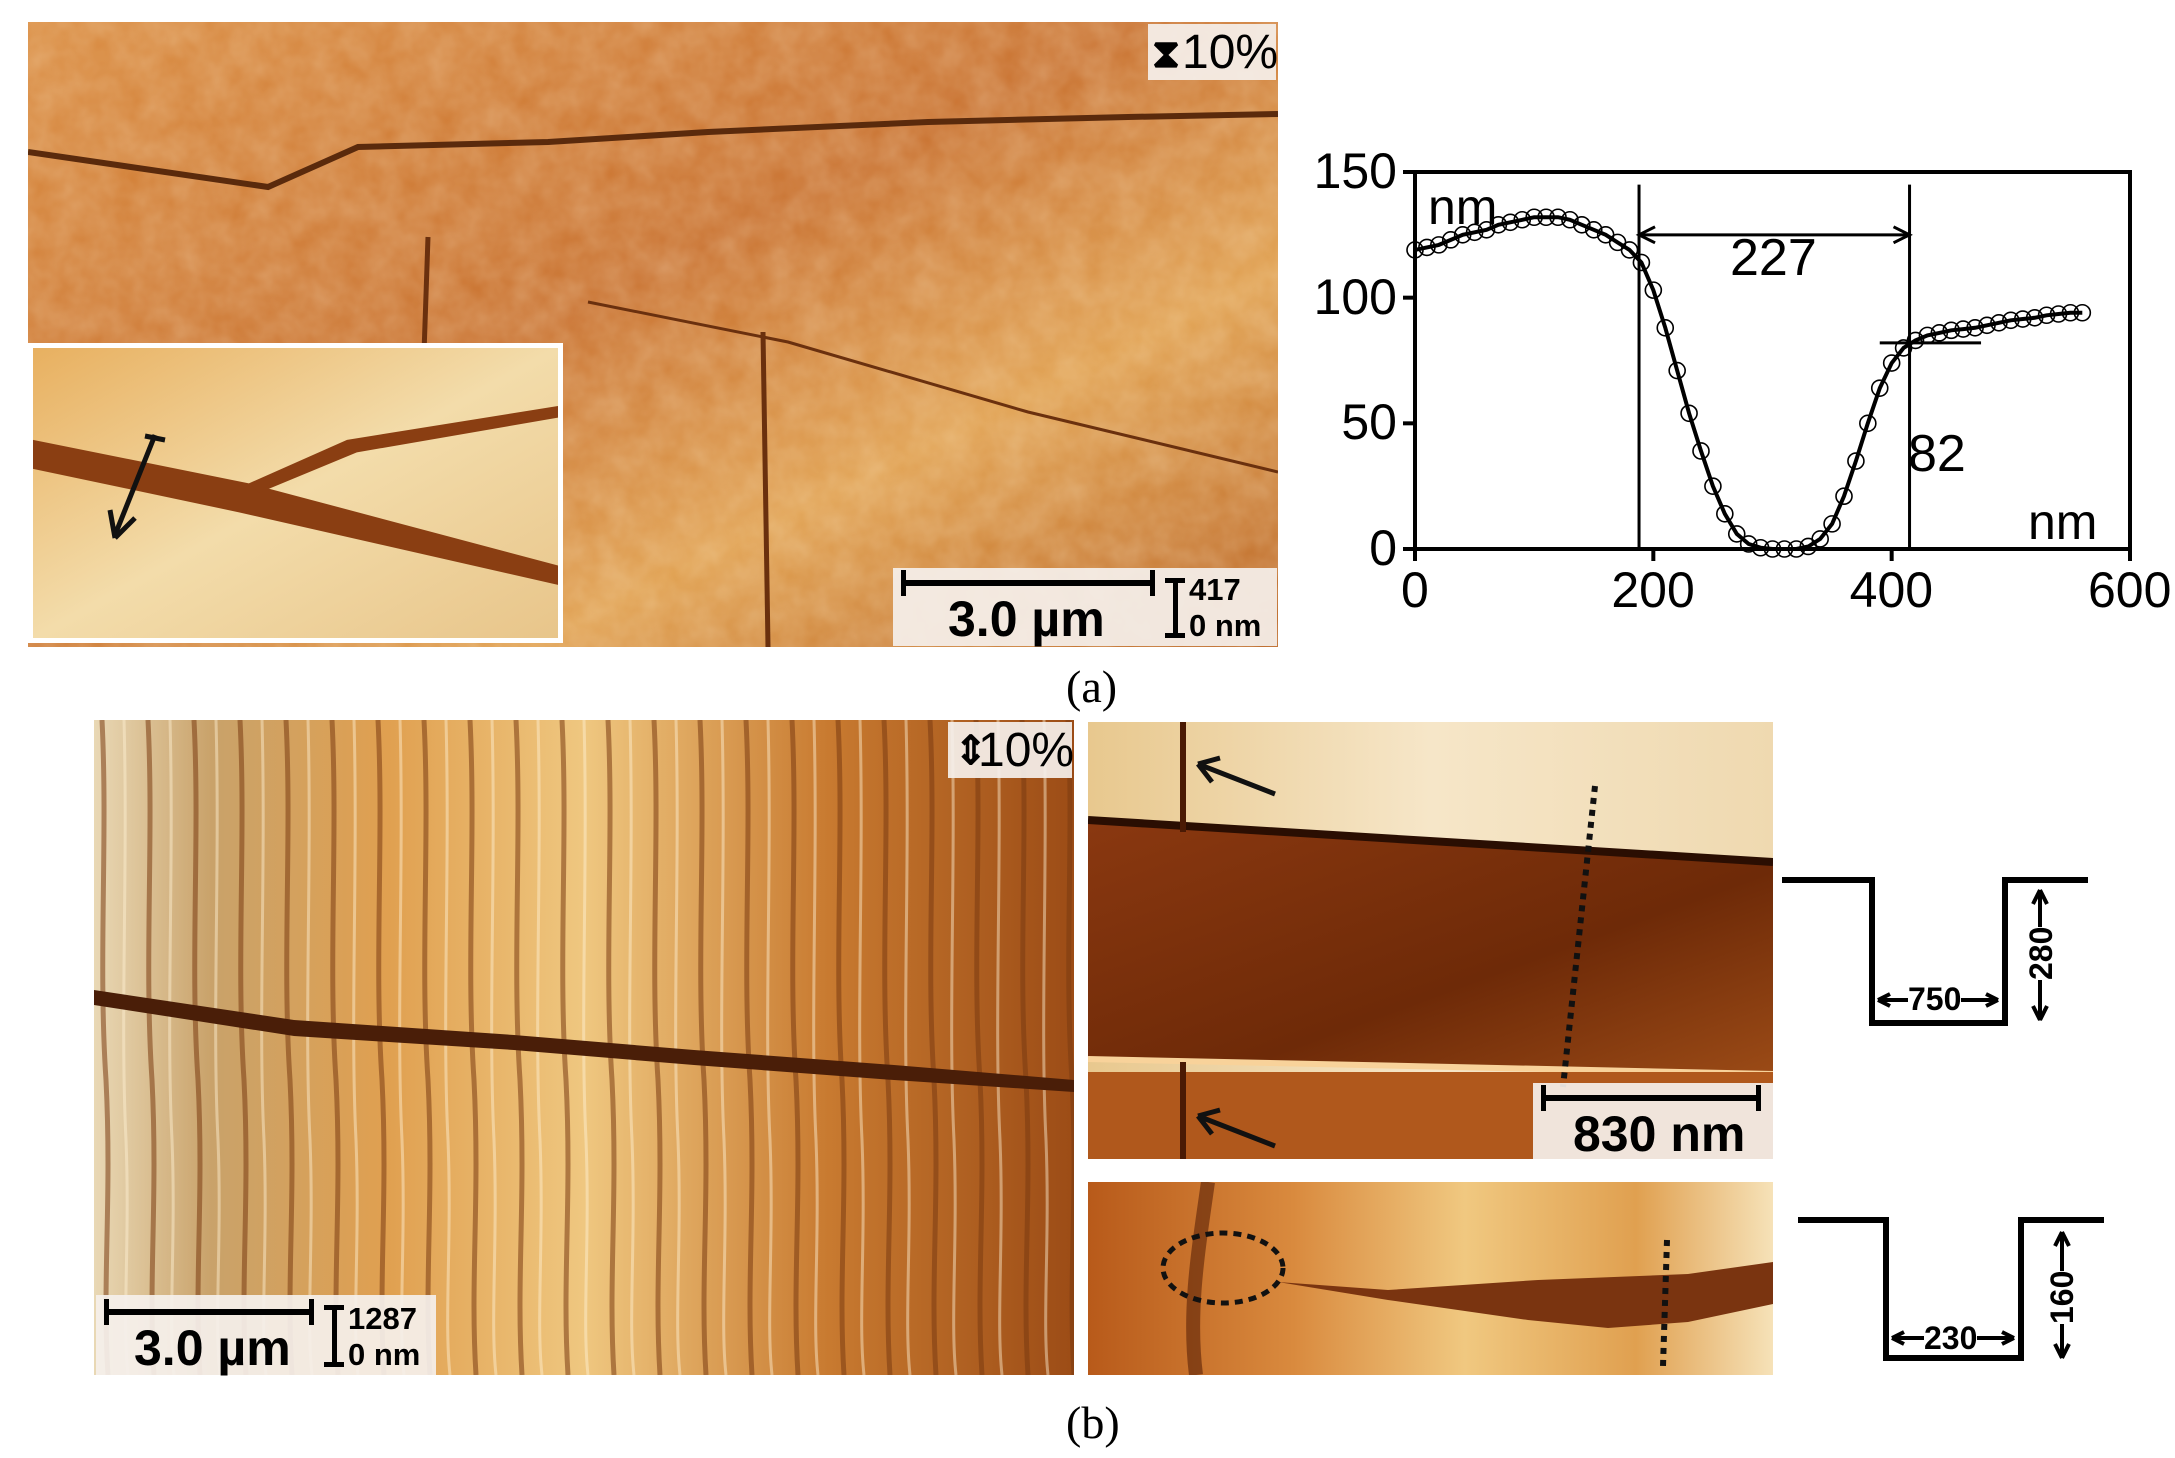 The height and width of the screenshot is (1458, 2175). What do you see at coordinates (1369, 422) in the screenshot?
I see `y-tick-label: 50` at bounding box center [1369, 422].